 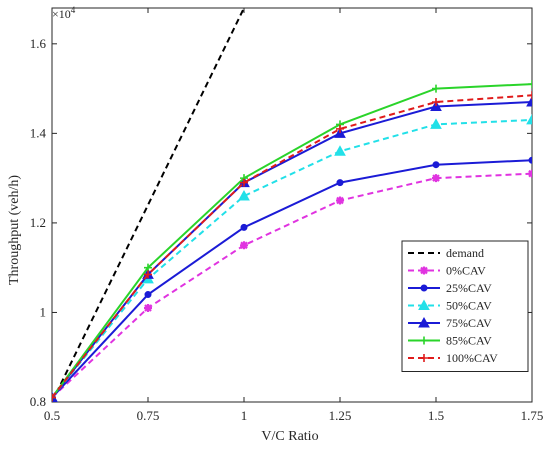 I want to click on legend-label: 25%CAV, so click(x=469, y=288).